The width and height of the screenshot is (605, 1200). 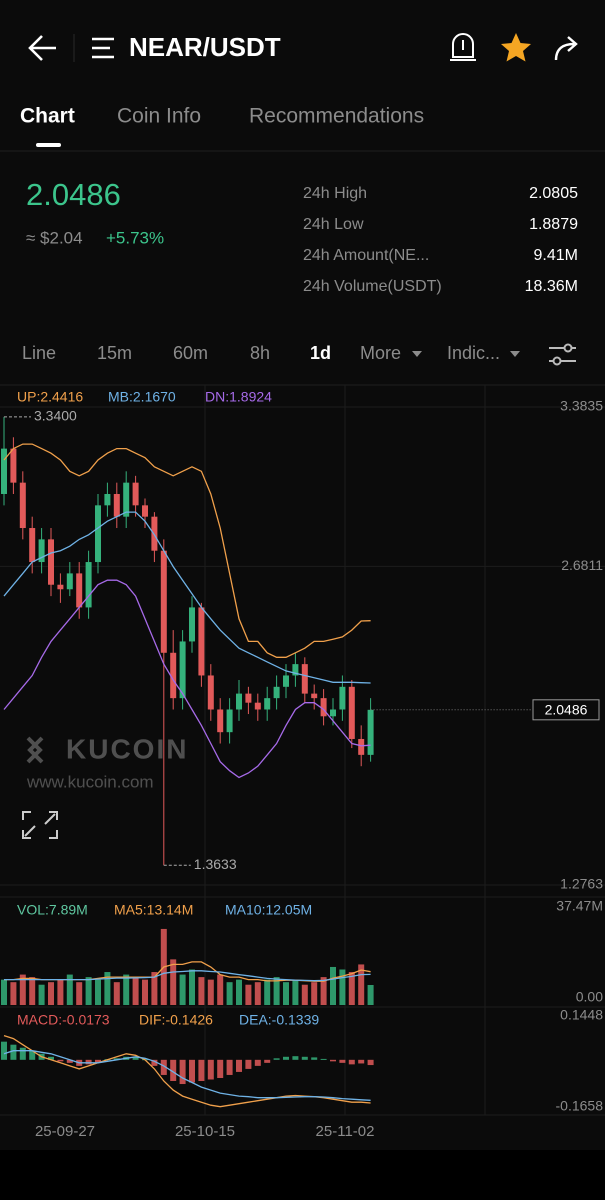 What do you see at coordinates (320, 353) in the screenshot?
I see `timeframe: 1d` at bounding box center [320, 353].